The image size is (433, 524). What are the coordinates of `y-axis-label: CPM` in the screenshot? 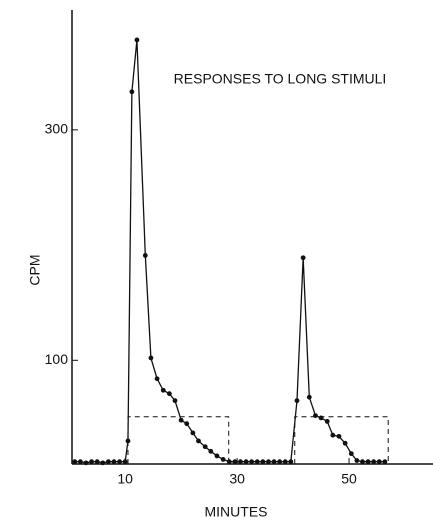 It's located at (35, 269).